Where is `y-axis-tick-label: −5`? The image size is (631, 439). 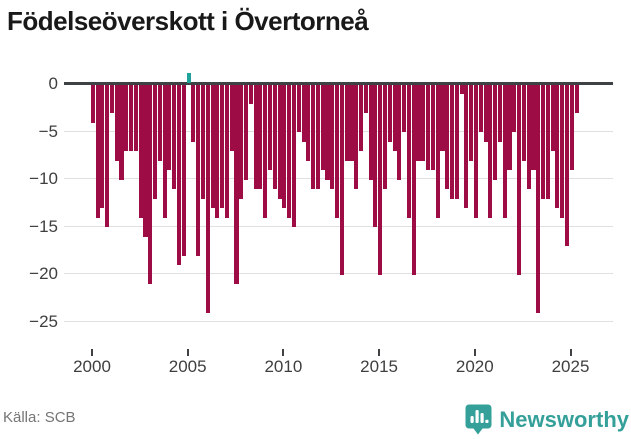
y-axis-tick-label: −5 is located at coordinates (48, 131).